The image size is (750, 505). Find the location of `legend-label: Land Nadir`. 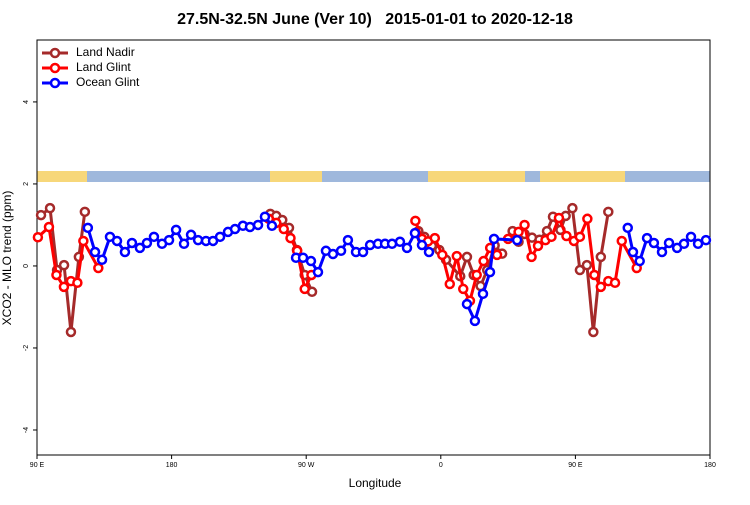

legend-label: Land Nadir is located at coordinates (105, 52).